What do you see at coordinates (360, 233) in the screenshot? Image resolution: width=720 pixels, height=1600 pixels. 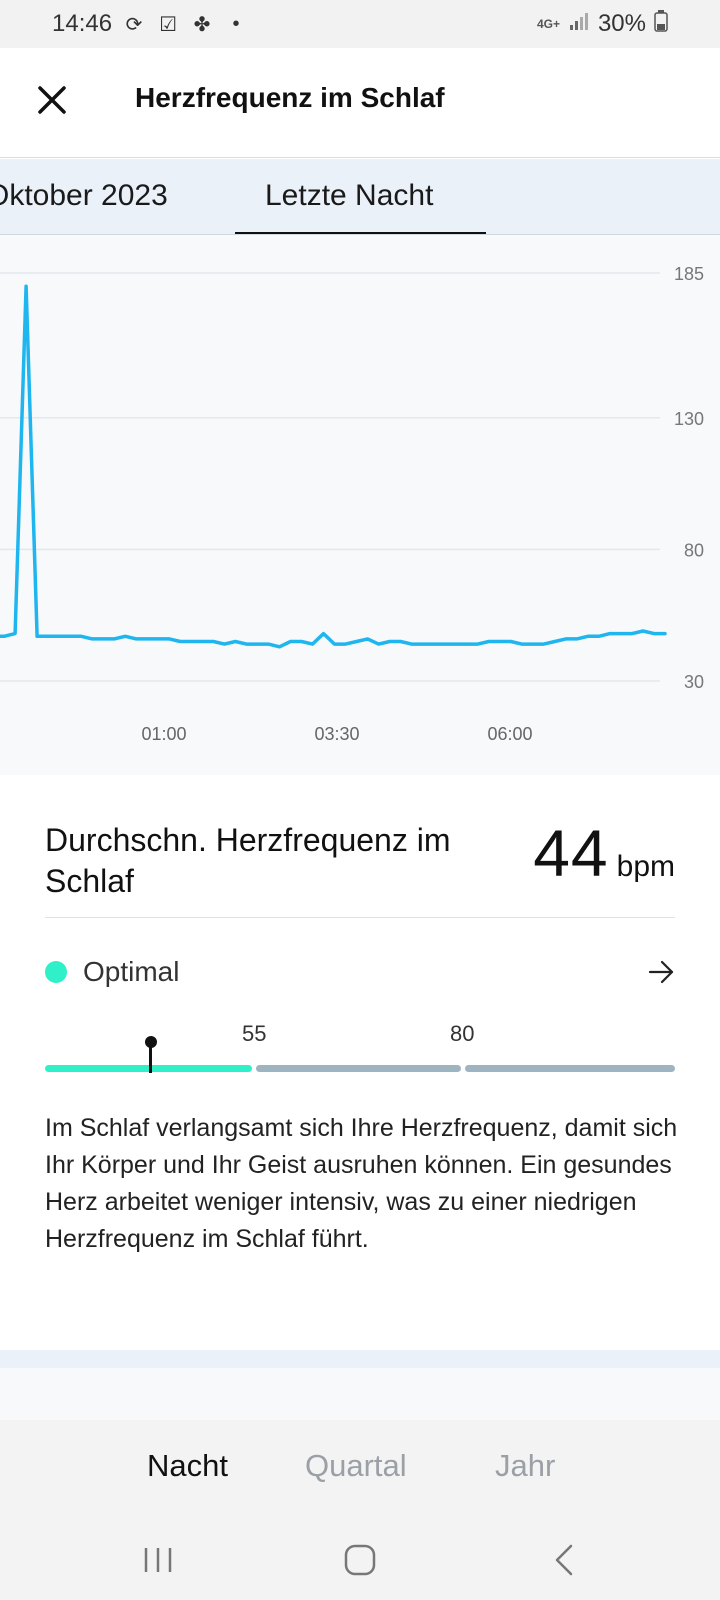 I see `active-tab-indicator` at bounding box center [360, 233].